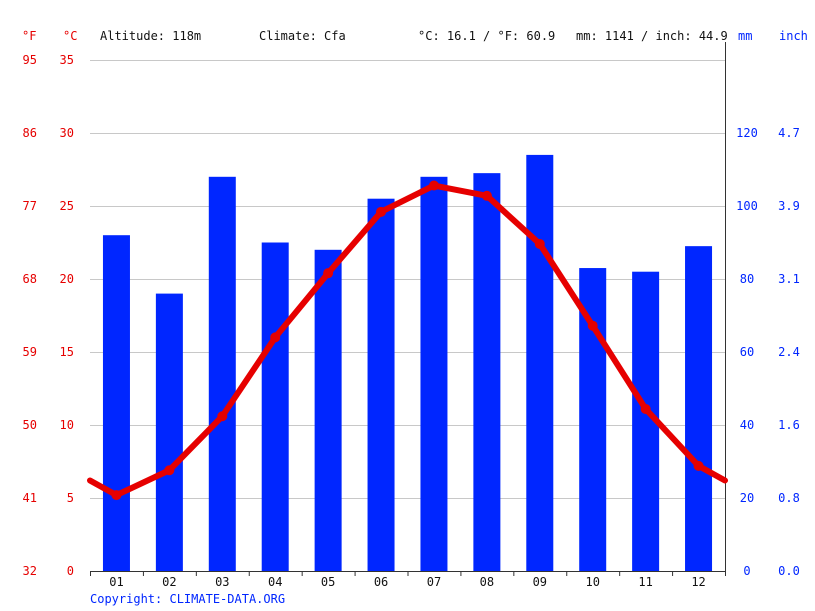  What do you see at coordinates (789, 571) in the screenshot?
I see `inch-tick-label: 0.0` at bounding box center [789, 571].